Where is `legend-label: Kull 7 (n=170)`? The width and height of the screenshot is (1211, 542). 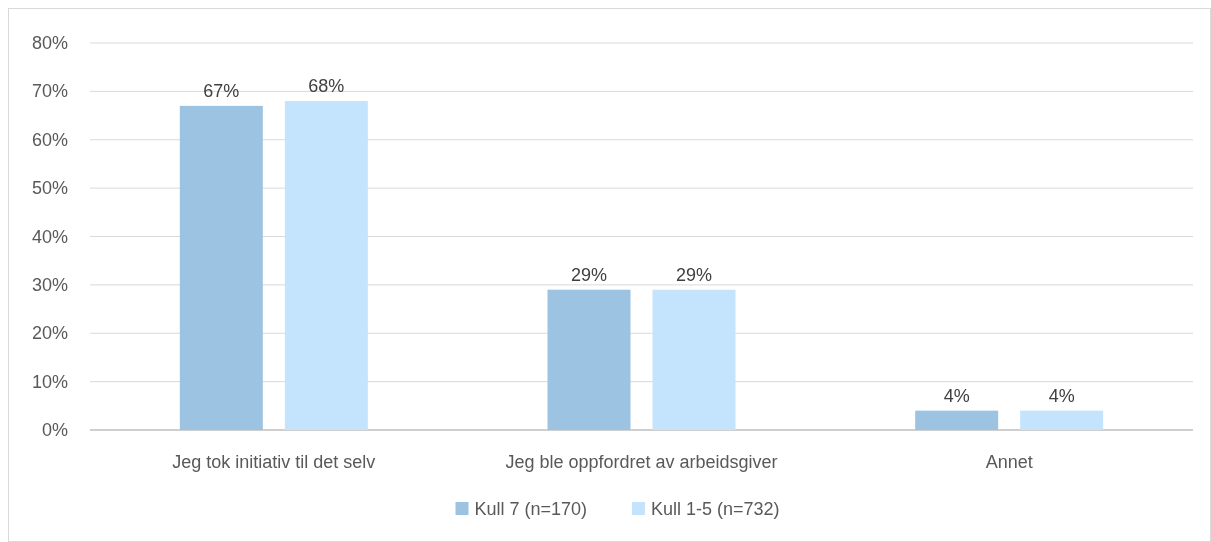 legend-label: Kull 7 (n=170) is located at coordinates (531, 509).